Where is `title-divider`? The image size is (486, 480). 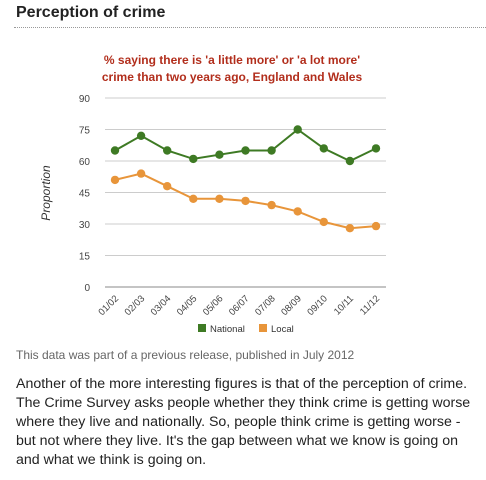 title-divider is located at coordinates (250, 27).